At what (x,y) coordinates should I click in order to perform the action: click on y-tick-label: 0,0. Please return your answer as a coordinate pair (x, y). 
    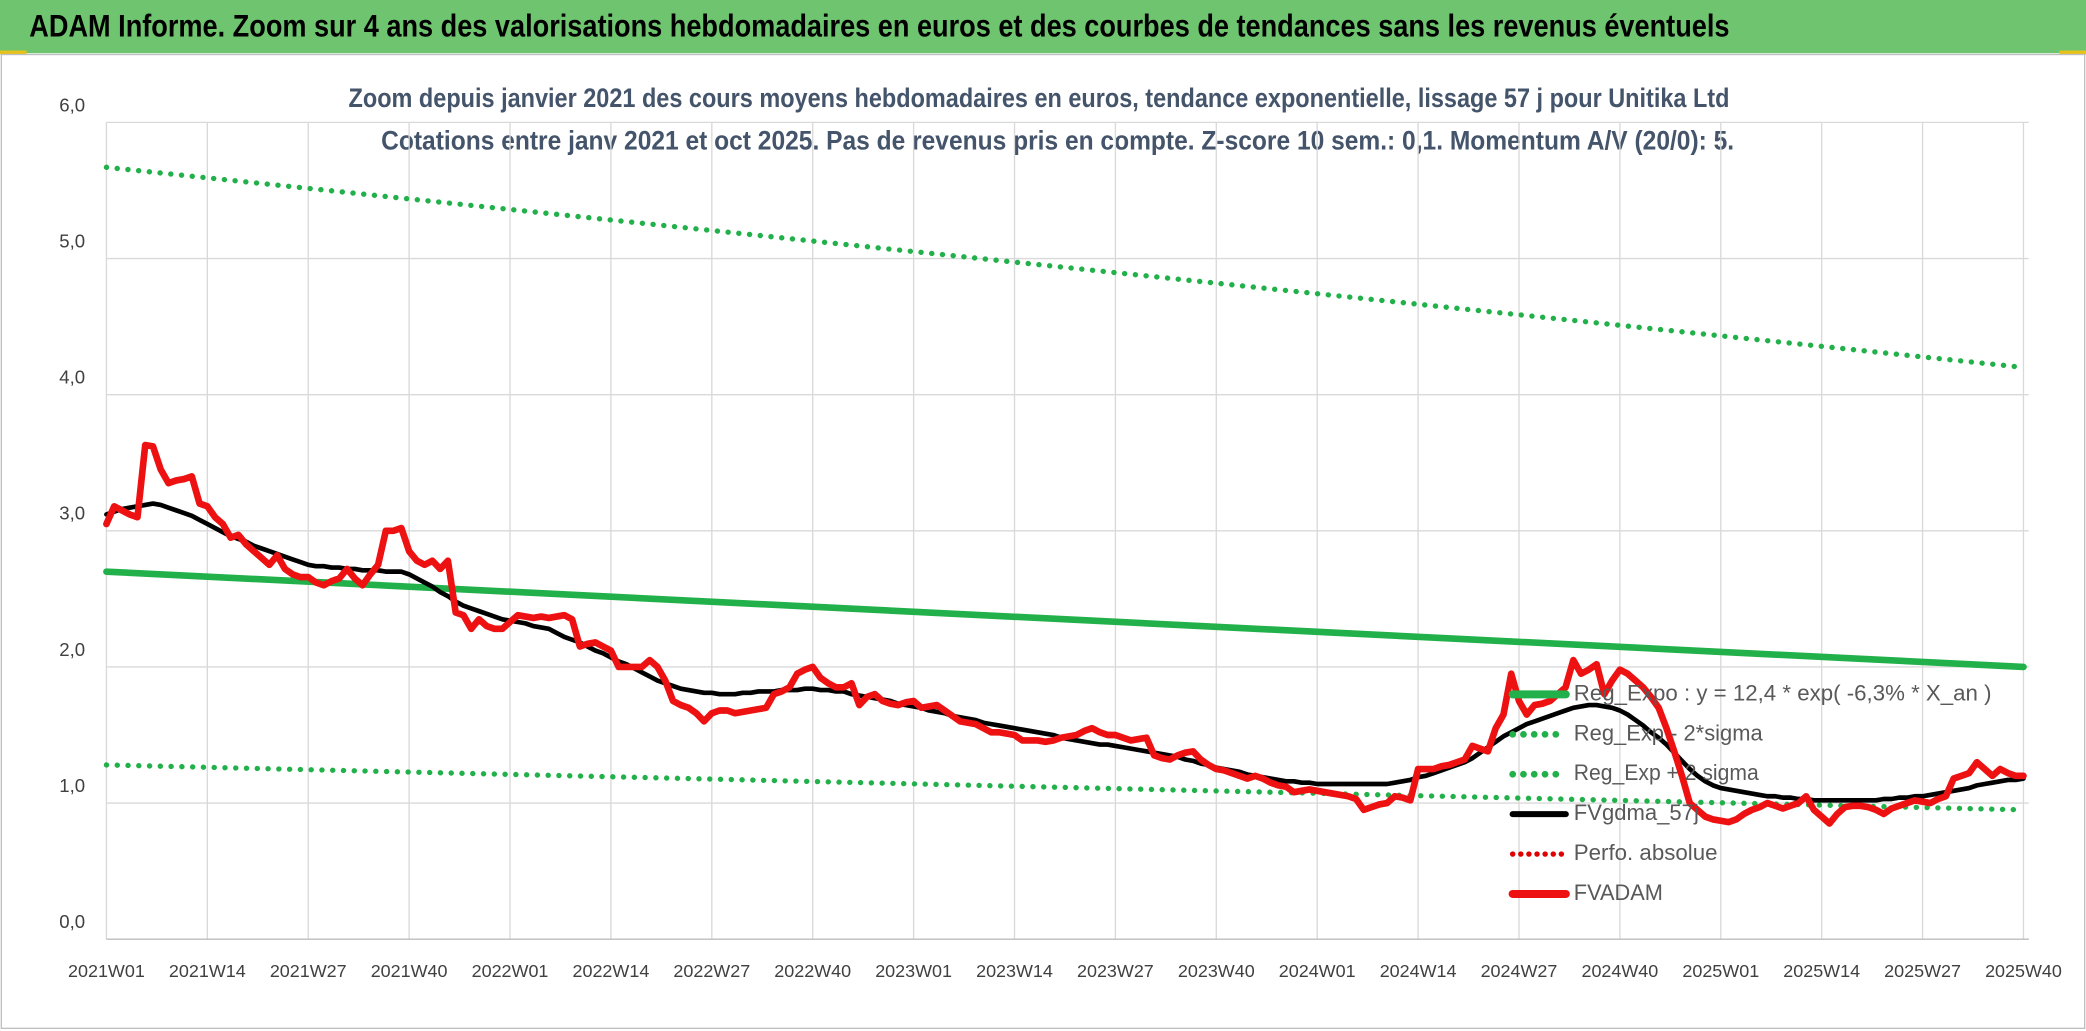
    Looking at the image, I should click on (72, 921).